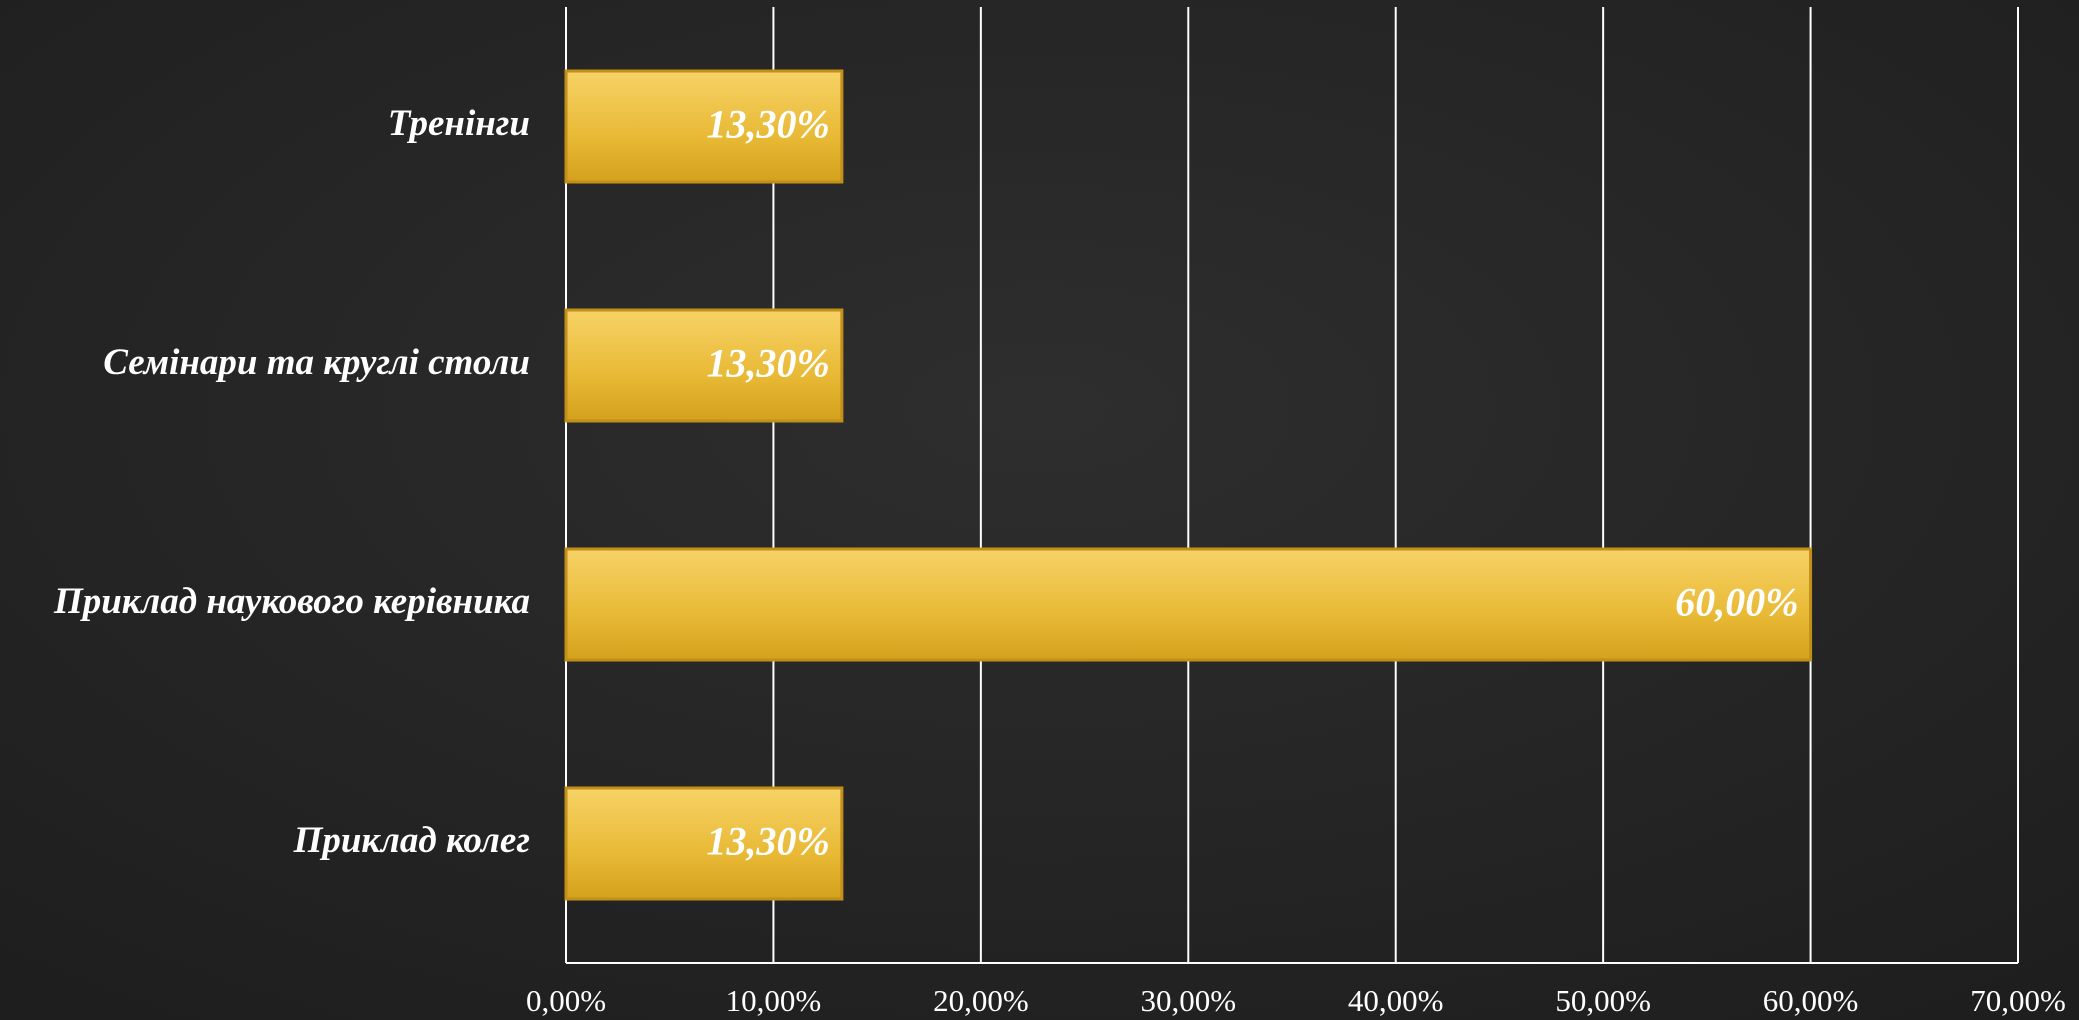 This screenshot has width=2079, height=1020. What do you see at coordinates (566, 1000) in the screenshot?
I see `x-tick-label: 0,00%` at bounding box center [566, 1000].